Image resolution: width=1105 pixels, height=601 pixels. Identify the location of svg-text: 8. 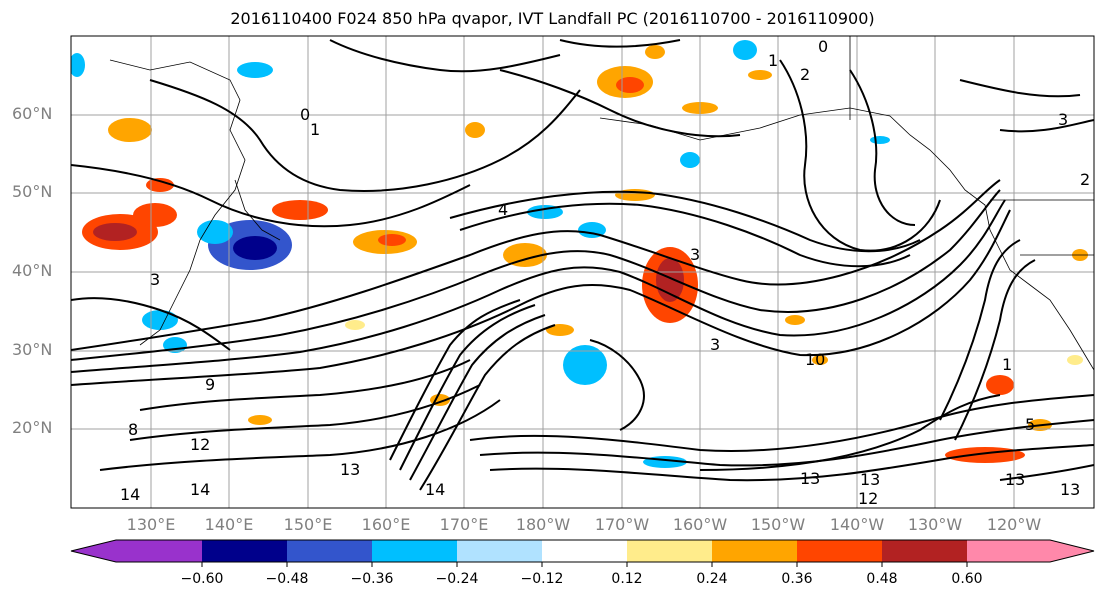
(133, 429).